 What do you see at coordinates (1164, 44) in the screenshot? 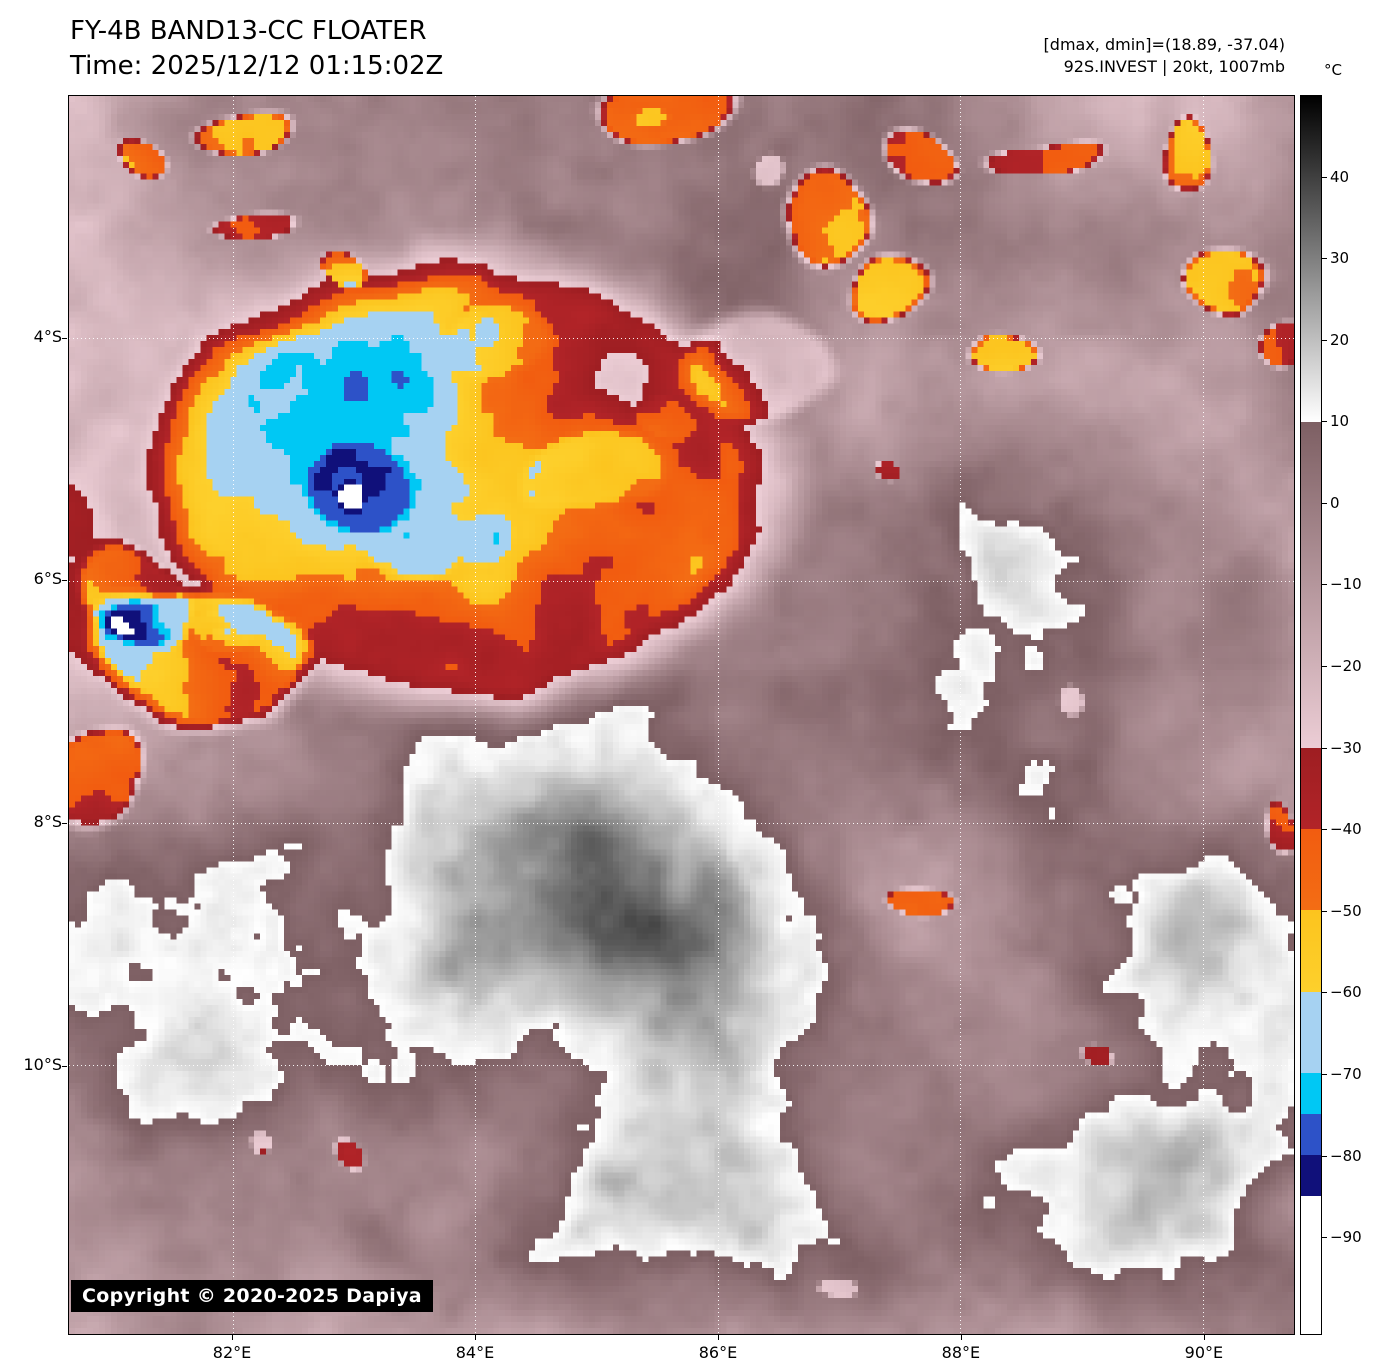
I see `stats-dmax-dmin: [dmax, dmin]=(18.89, -37.04)` at bounding box center [1164, 44].